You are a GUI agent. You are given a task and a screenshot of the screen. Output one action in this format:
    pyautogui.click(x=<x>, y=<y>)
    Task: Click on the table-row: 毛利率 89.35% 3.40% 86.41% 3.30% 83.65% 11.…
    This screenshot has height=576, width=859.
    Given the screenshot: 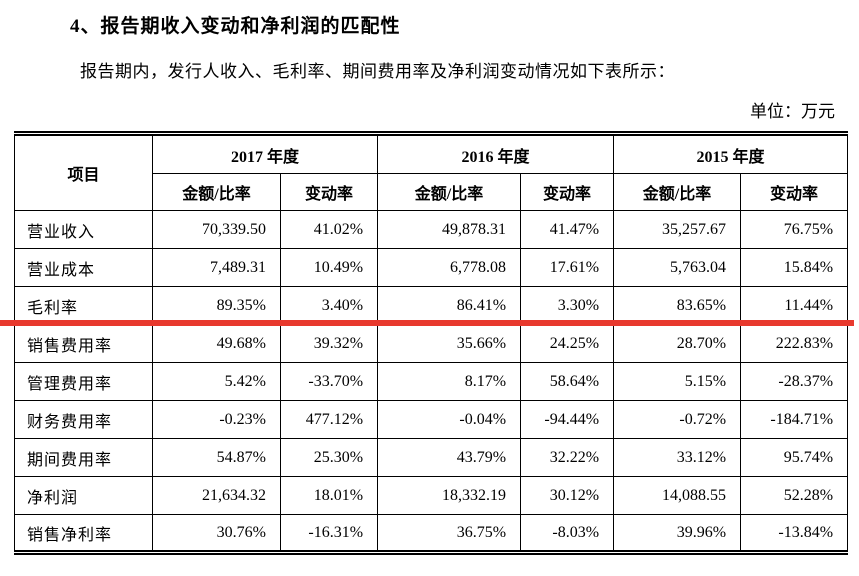 What is the action you would take?
    pyautogui.click(x=431, y=305)
    